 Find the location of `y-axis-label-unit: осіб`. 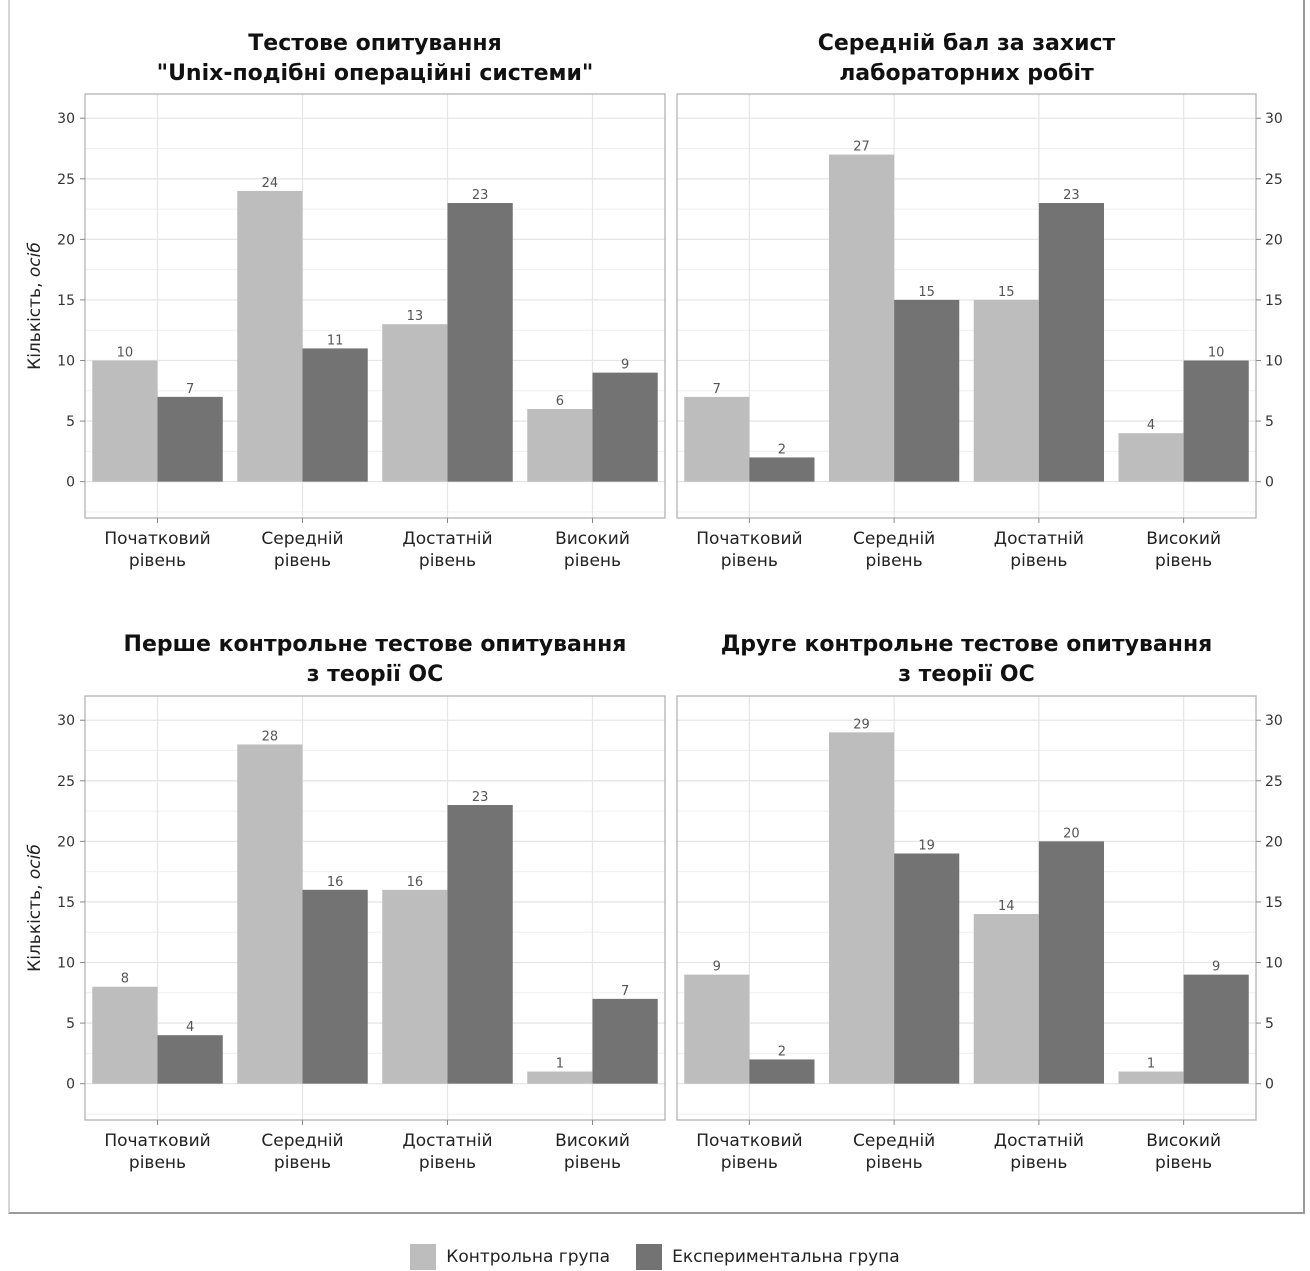

y-axis-label-unit: осіб is located at coordinates (35, 259).